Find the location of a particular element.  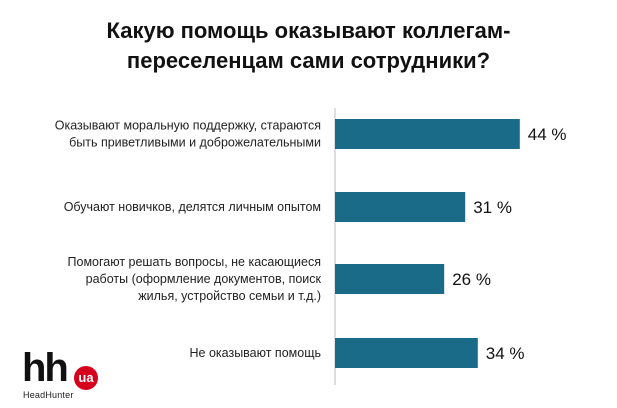

value-label-3: 26 % is located at coordinates (471, 279).